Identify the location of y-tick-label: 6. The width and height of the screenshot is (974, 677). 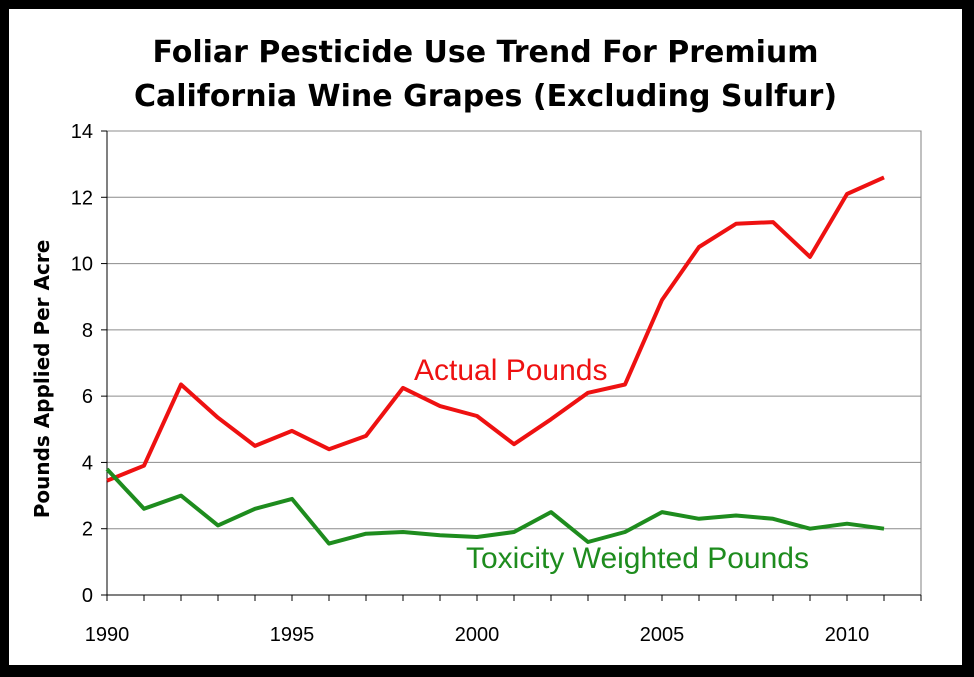
(87, 397).